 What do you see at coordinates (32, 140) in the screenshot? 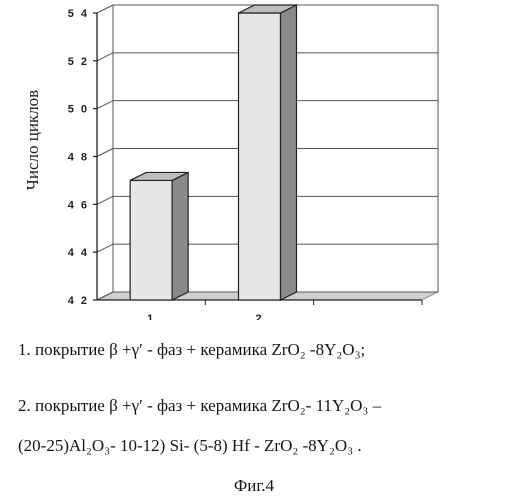
I see `y-axis-label: Число циклов` at bounding box center [32, 140].